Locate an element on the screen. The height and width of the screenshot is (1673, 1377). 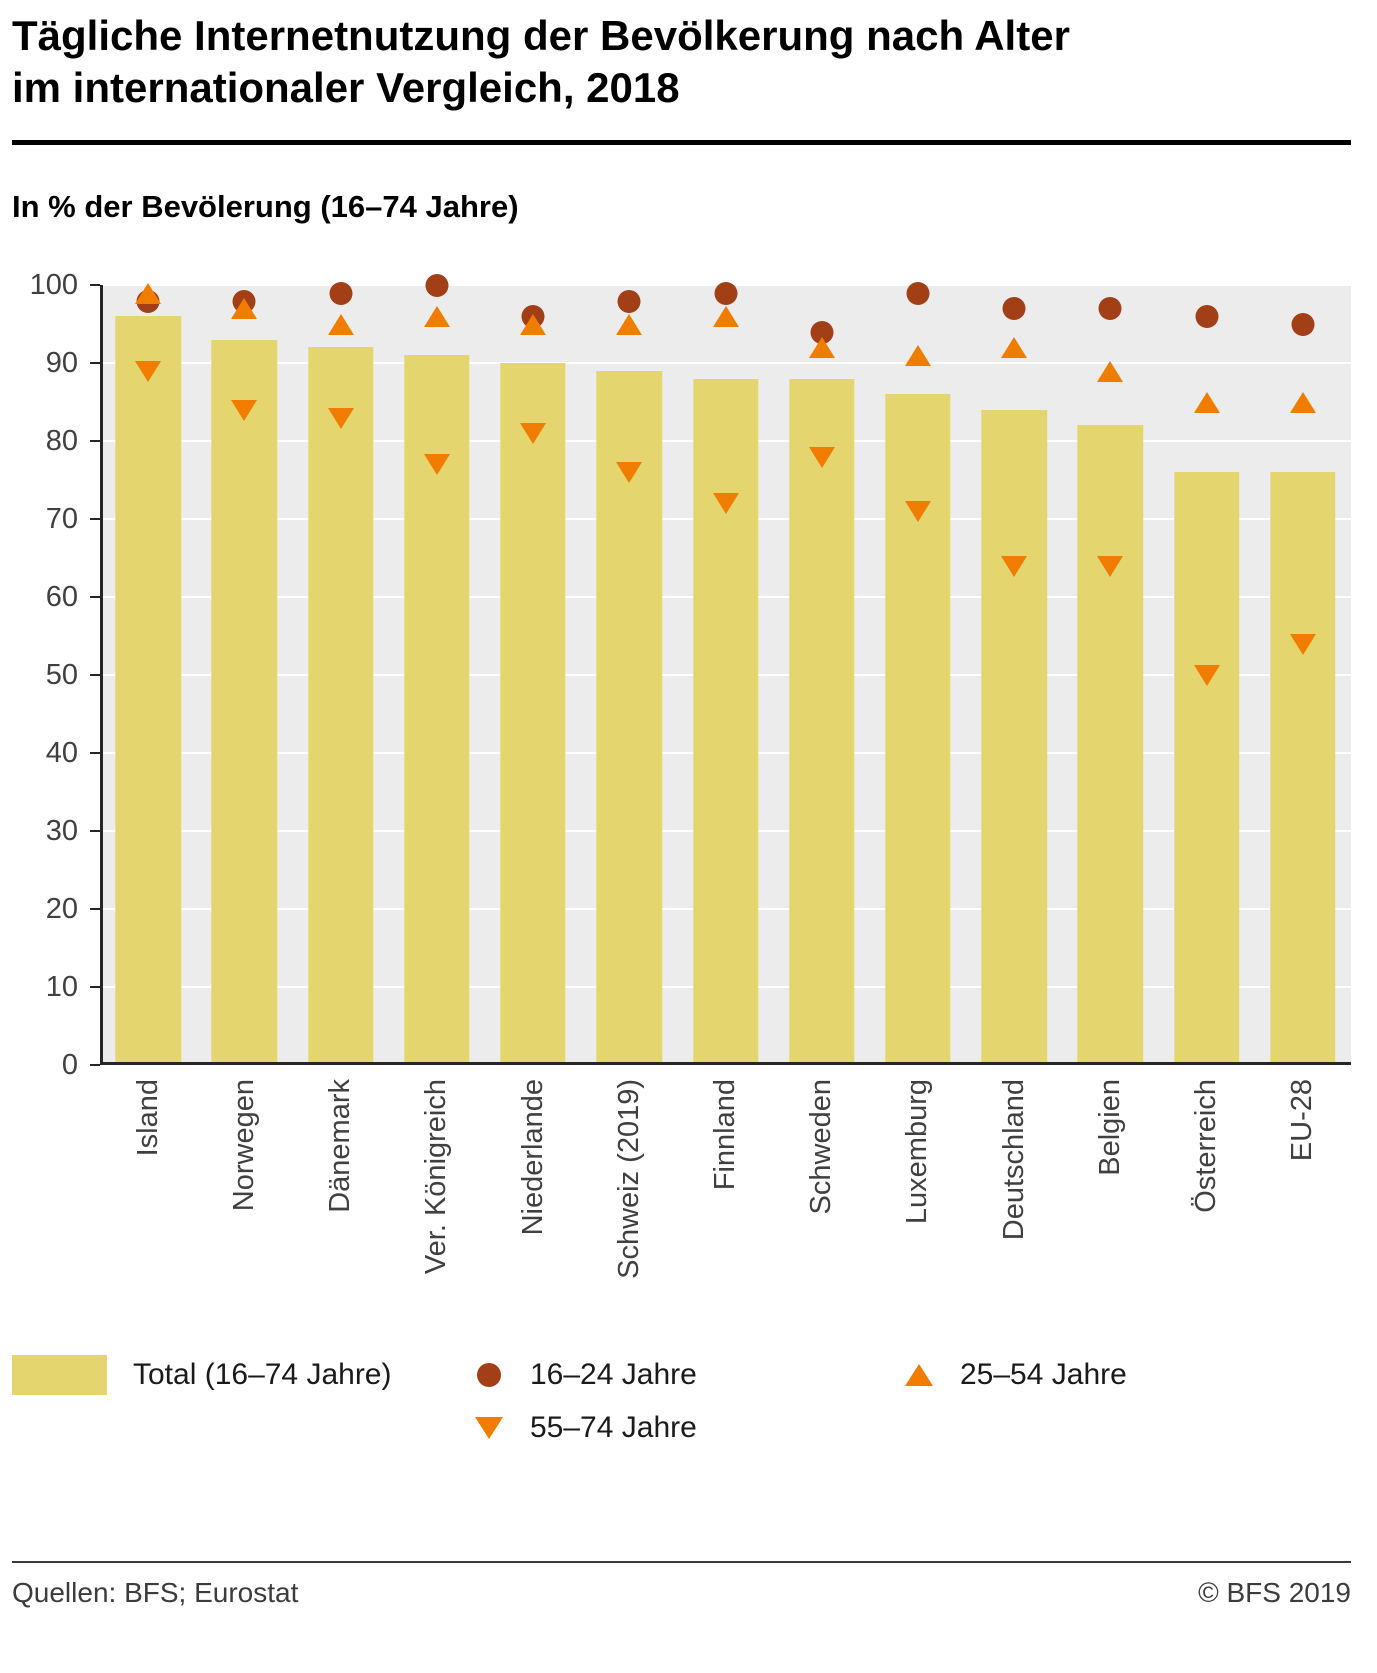
legend-label-55-74: 55–74 Jahre is located at coordinates (613, 1427).